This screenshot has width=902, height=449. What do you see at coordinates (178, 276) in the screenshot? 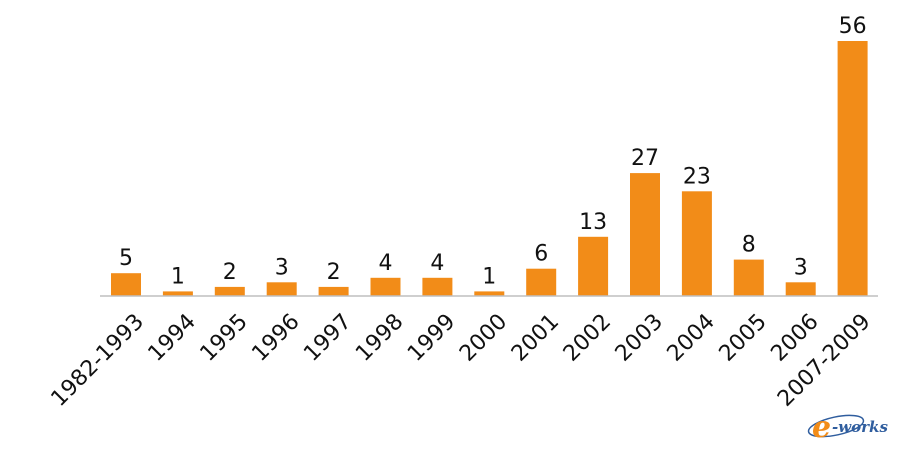
I see `value-label-1994: 1` at bounding box center [178, 276].